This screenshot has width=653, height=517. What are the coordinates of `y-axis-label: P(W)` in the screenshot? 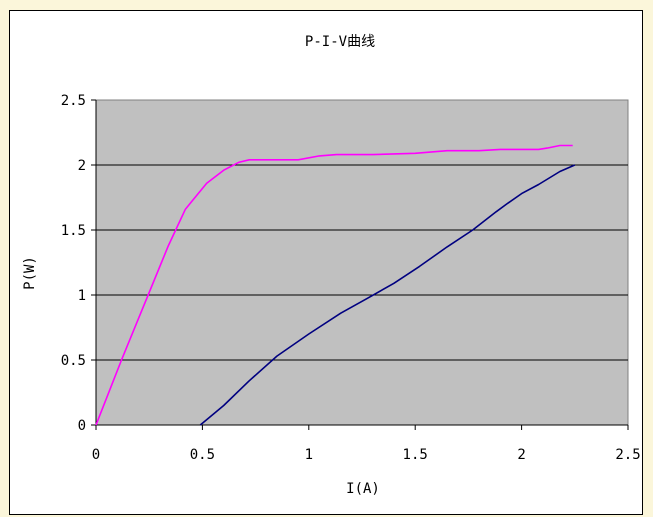 It's located at (30, 273).